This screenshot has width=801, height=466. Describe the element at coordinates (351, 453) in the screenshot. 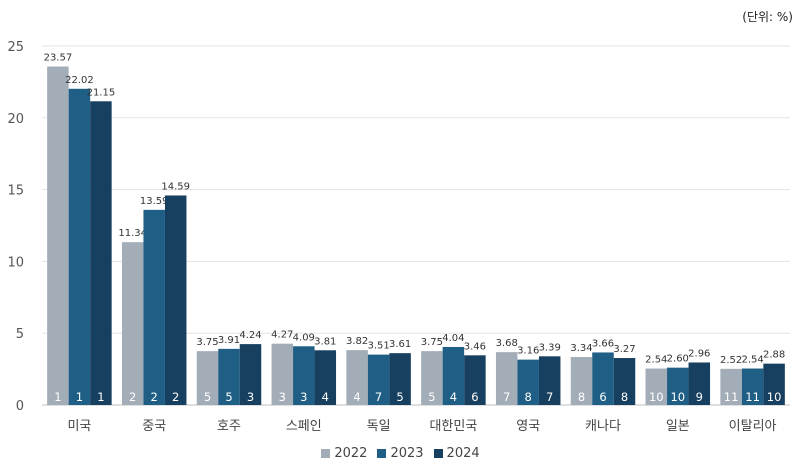

I see `legend-label: 2022` at that location.